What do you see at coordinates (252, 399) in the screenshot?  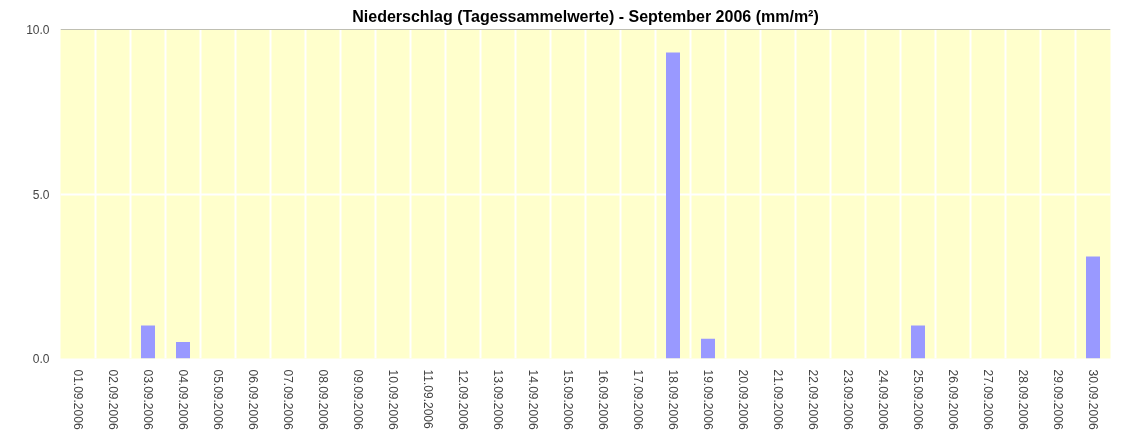 I see `x-tick-label: 06.09.2006` at bounding box center [252, 399].